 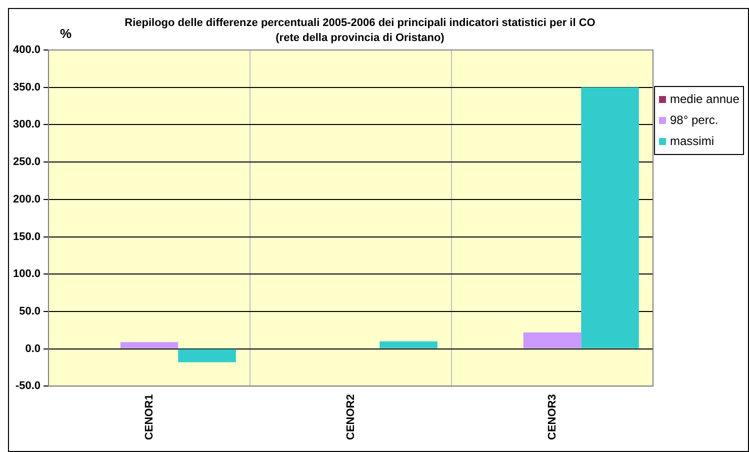 What do you see at coordinates (26, 162) in the screenshot?
I see `y-tick-label: 250.0` at bounding box center [26, 162].